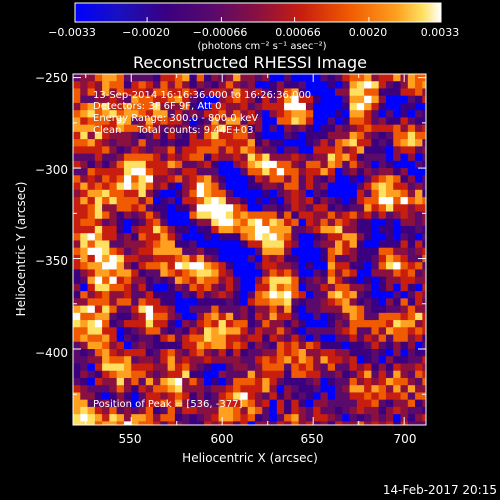  Describe the element at coordinates (261, 46) in the screenshot. I see `colorbar-units-label: (photons cm⁻² s⁻¹ asec⁻²)` at that location.